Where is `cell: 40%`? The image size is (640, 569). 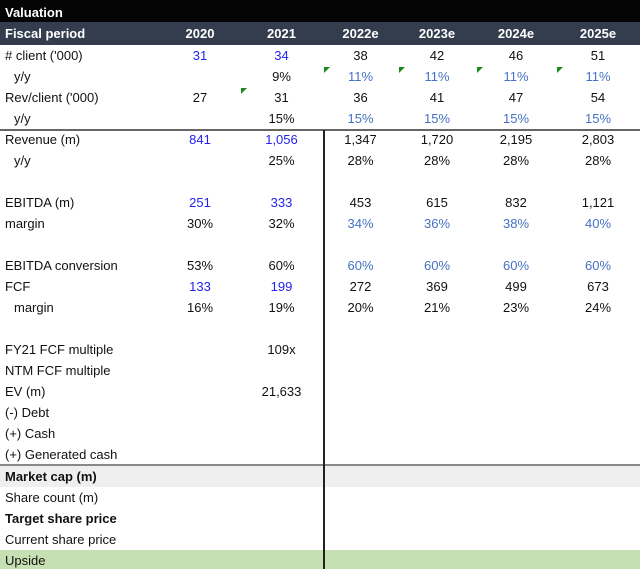 cell: 40% is located at coordinates (598, 223).